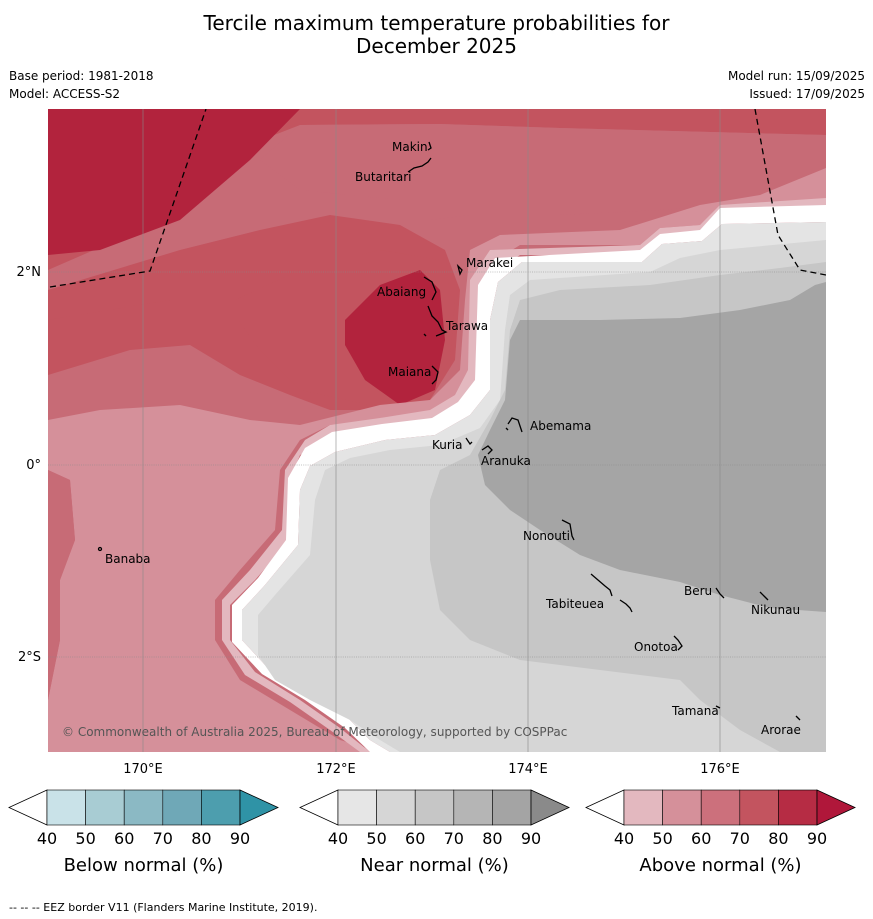 The width and height of the screenshot is (873, 919). Describe the element at coordinates (652, 447) in the screenshot. I see `near-70-band` at that location.